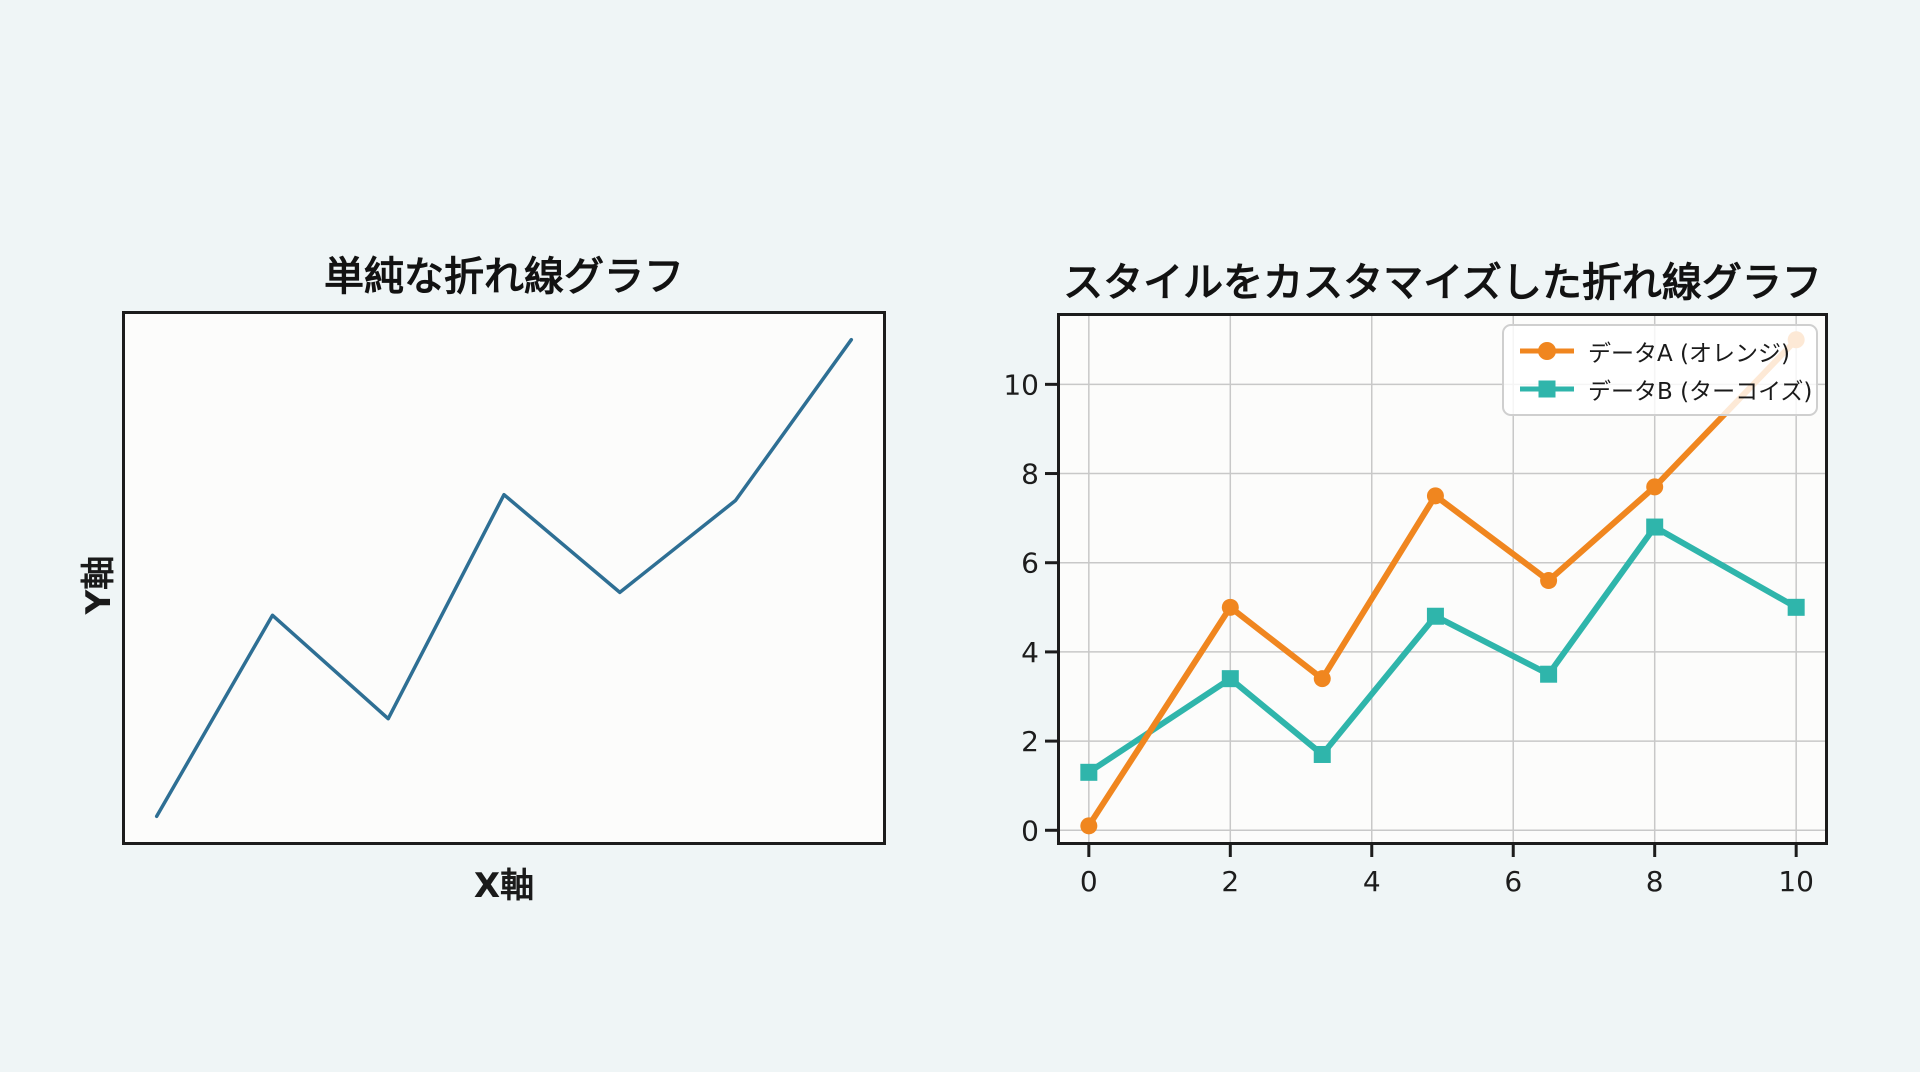  I want to click on legend-item-series-a: データA (オレンジ), so click(1660, 351).